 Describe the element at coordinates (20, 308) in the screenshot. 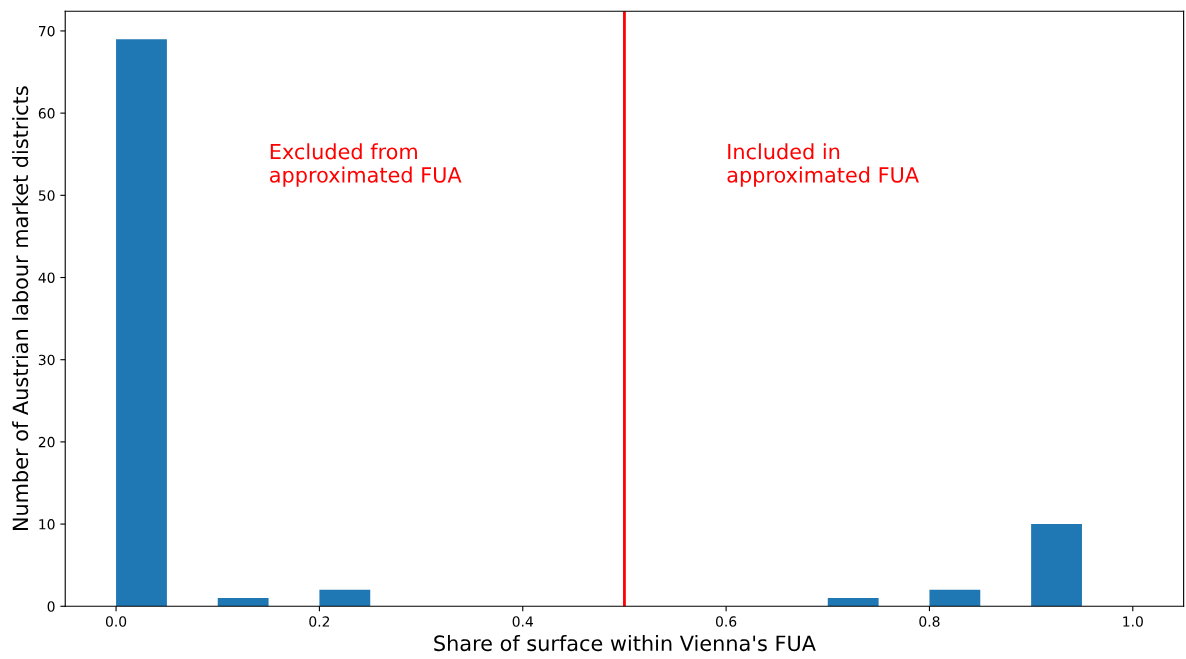

I see `y-axis-title: Number of Austrian labour market districts` at that location.